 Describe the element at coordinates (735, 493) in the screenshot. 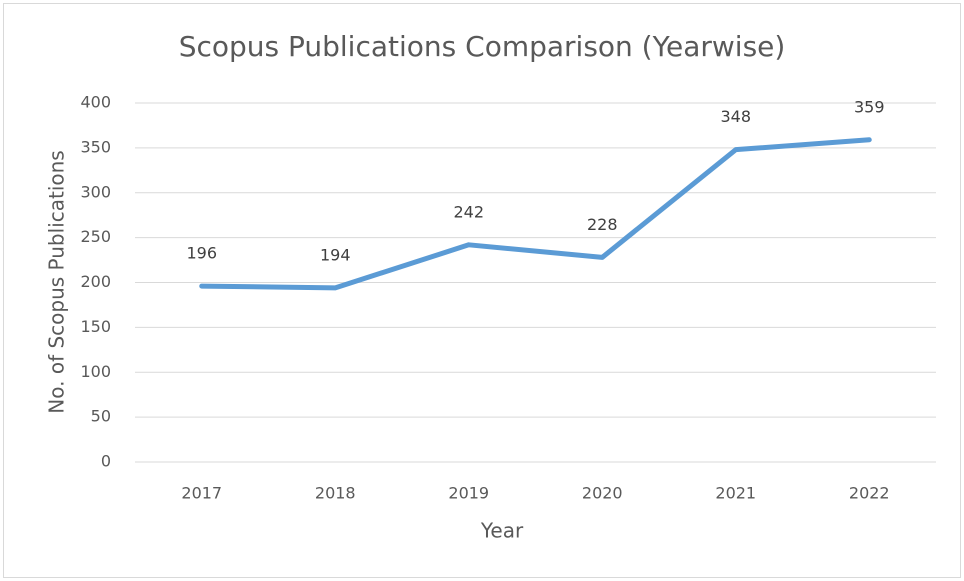

I see `x-tick-label: 2021` at that location.